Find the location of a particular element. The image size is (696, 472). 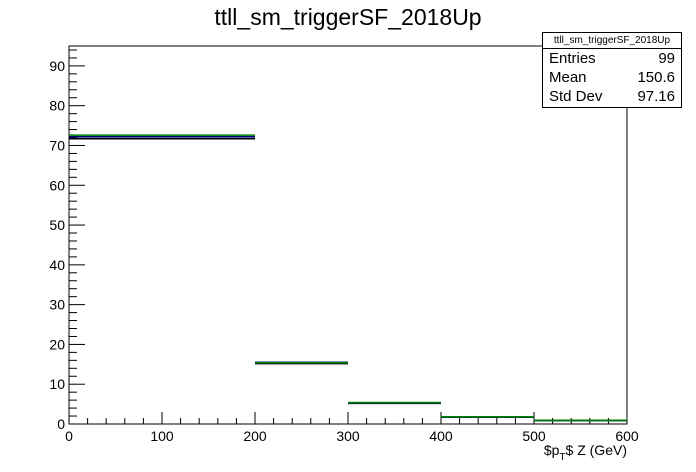

stats-stddev-label: Std Dev is located at coordinates (576, 96).